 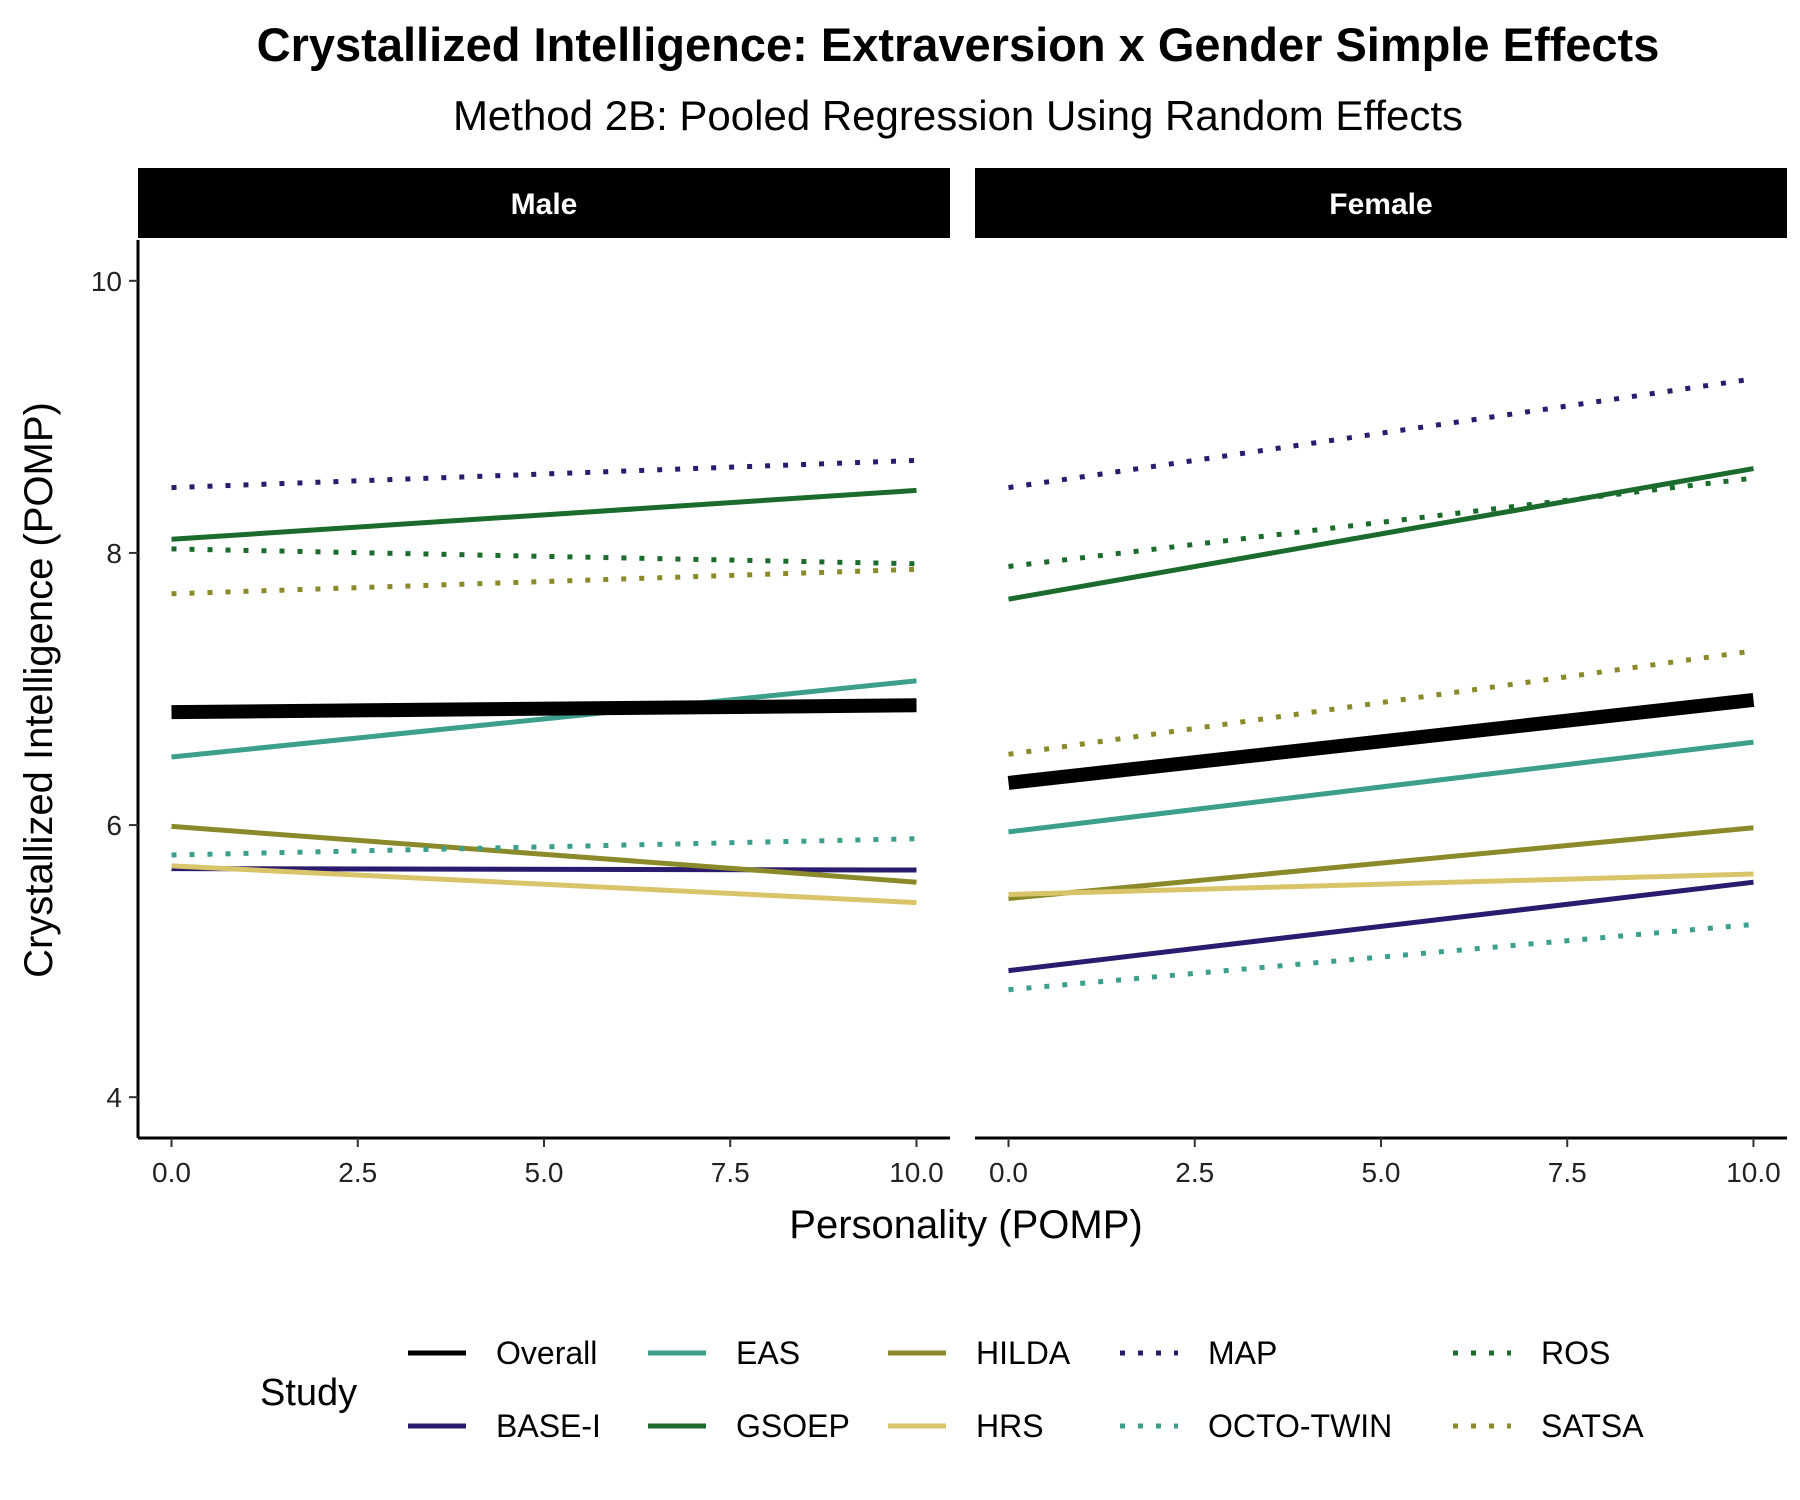 I want to click on y-tick-label: 8, so click(x=114, y=553).